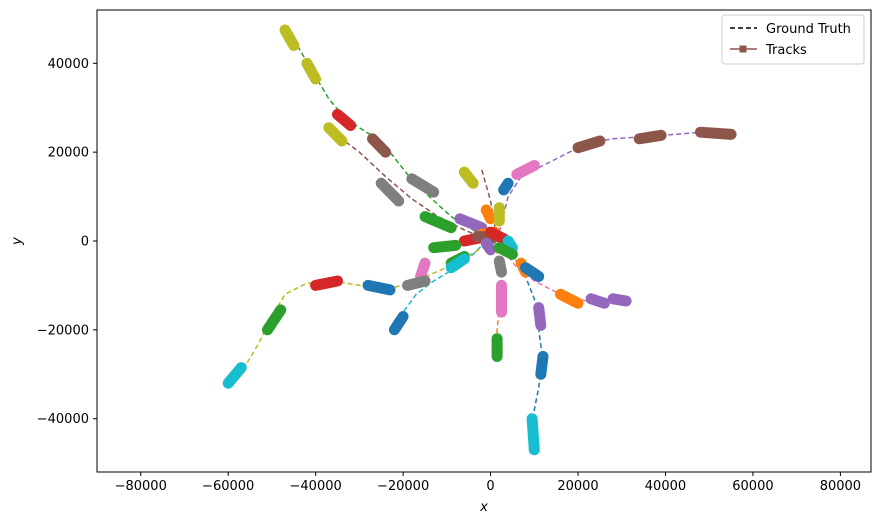  I want to click on y-tick-label: 20000, so click(68, 153).